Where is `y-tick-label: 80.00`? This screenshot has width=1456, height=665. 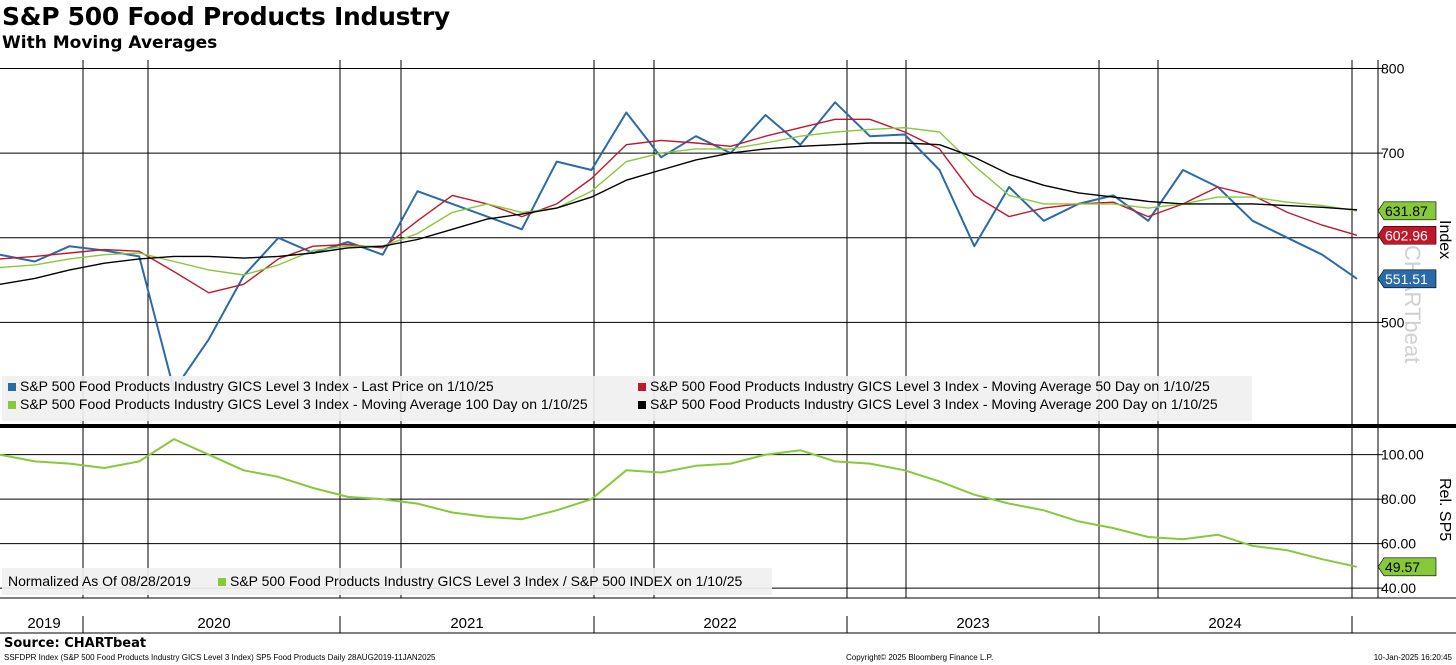
y-tick-label: 80.00 is located at coordinates (1398, 499).